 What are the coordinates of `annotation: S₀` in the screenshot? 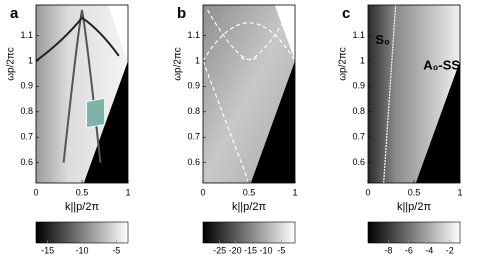 It's located at (382, 39).